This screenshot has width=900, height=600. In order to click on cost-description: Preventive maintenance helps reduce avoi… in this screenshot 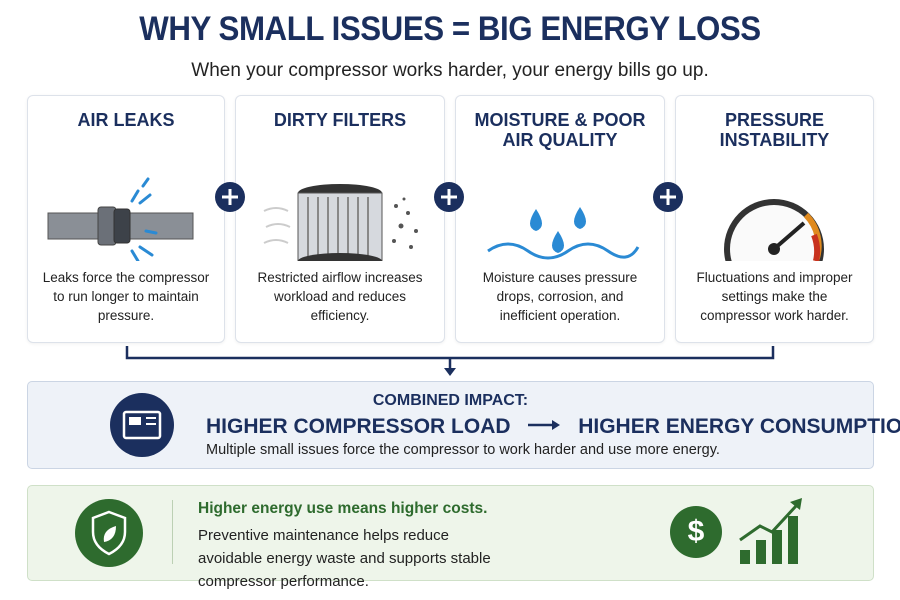, I will do `click(344, 558)`.